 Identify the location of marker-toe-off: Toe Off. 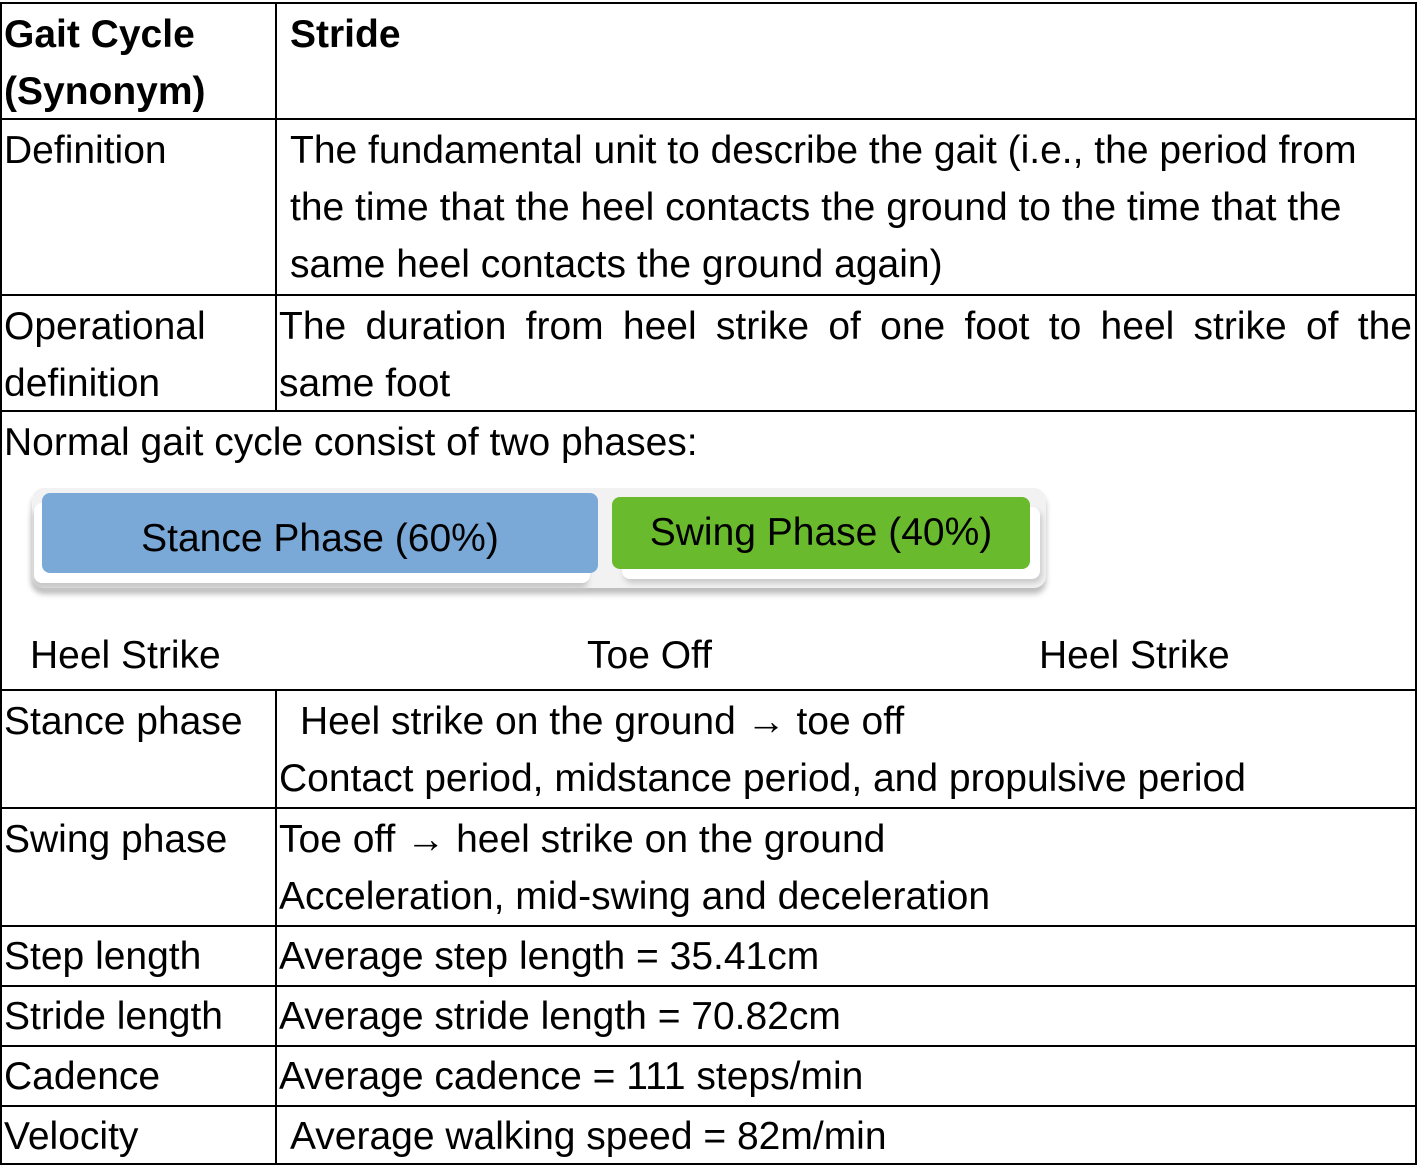
(650, 655).